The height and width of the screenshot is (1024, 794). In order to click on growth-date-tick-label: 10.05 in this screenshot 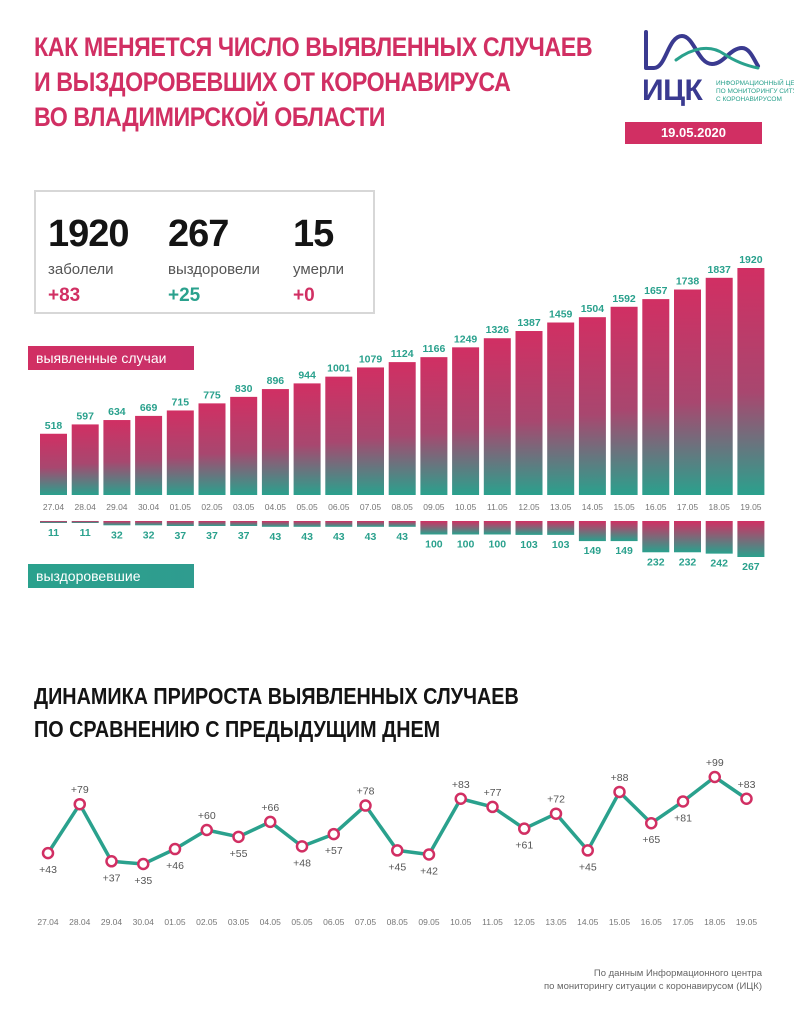, I will do `click(461, 922)`.